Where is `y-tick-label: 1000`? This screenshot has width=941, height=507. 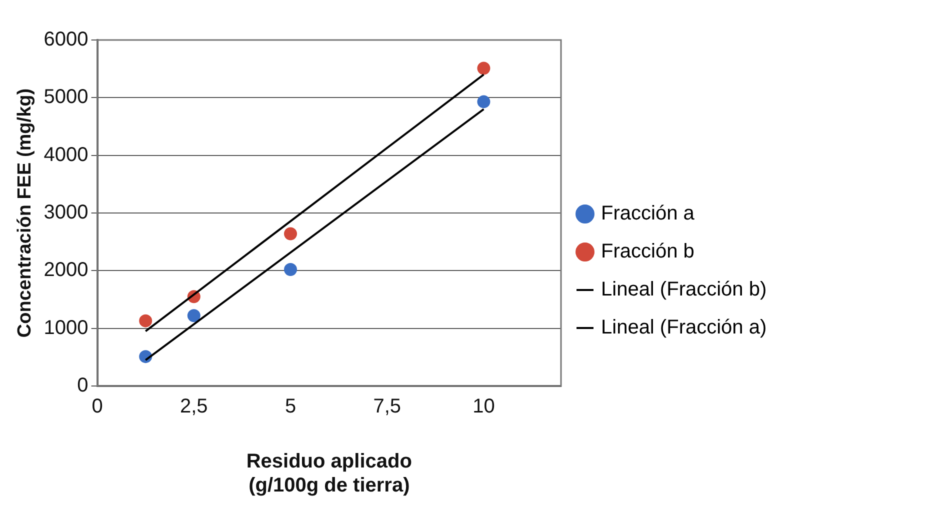 y-tick-label: 1000 is located at coordinates (66, 327).